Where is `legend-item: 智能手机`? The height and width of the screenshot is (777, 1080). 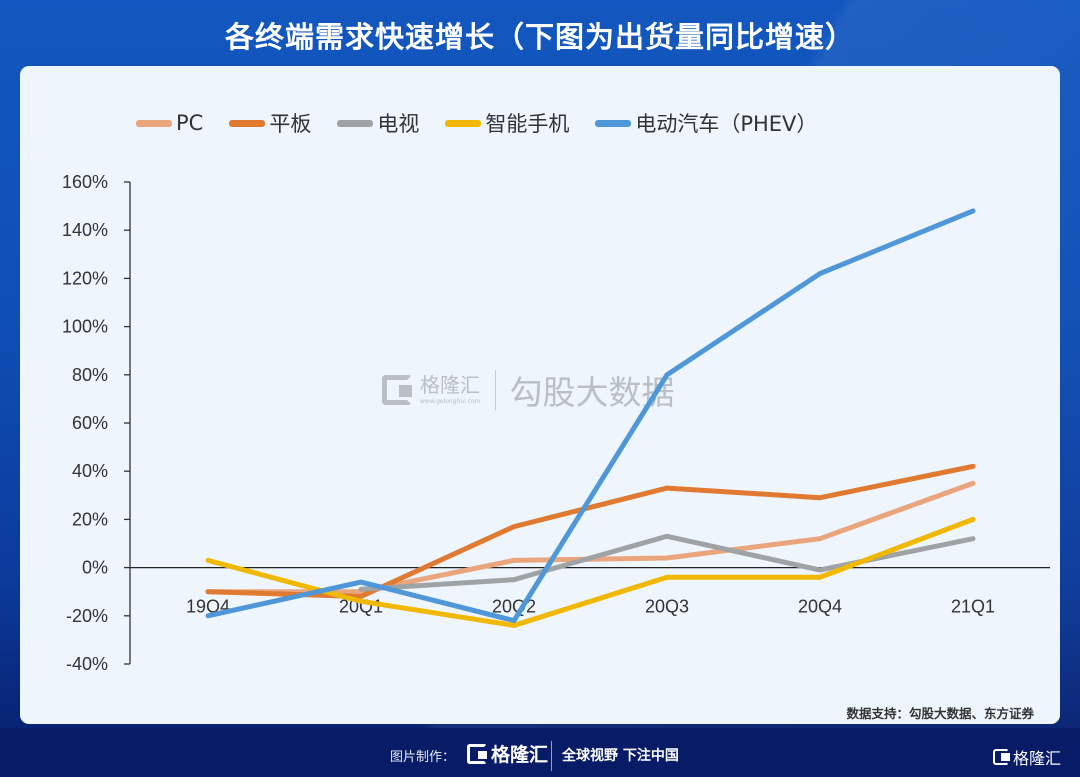
legend-item: 智能手机 is located at coordinates (507, 123).